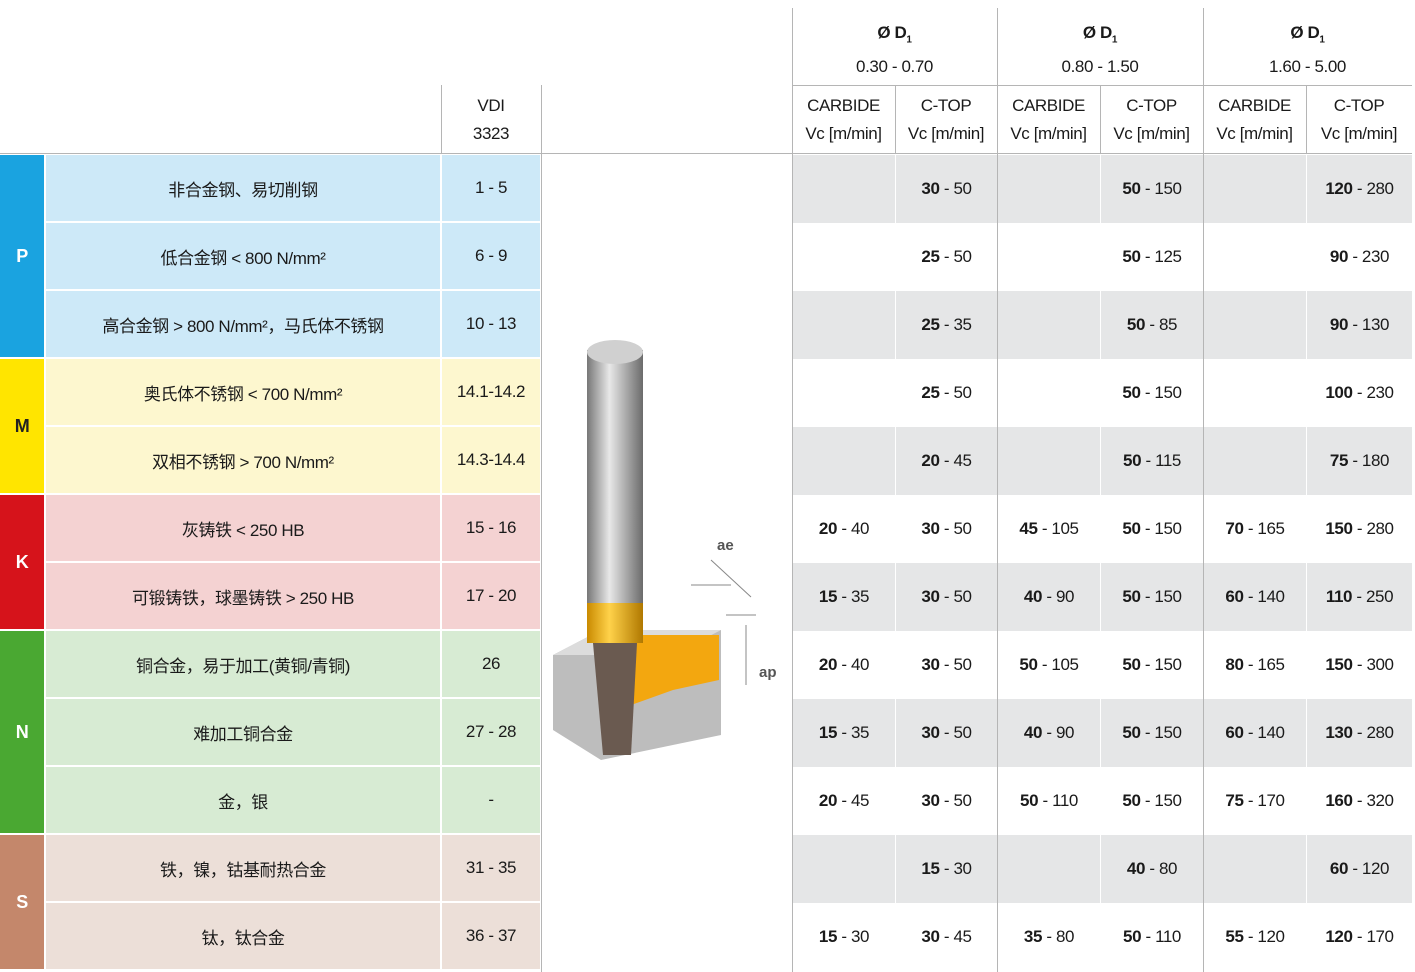 This screenshot has width=1415, height=972. I want to click on speed-cell: 15 - 35, so click(844, 597).